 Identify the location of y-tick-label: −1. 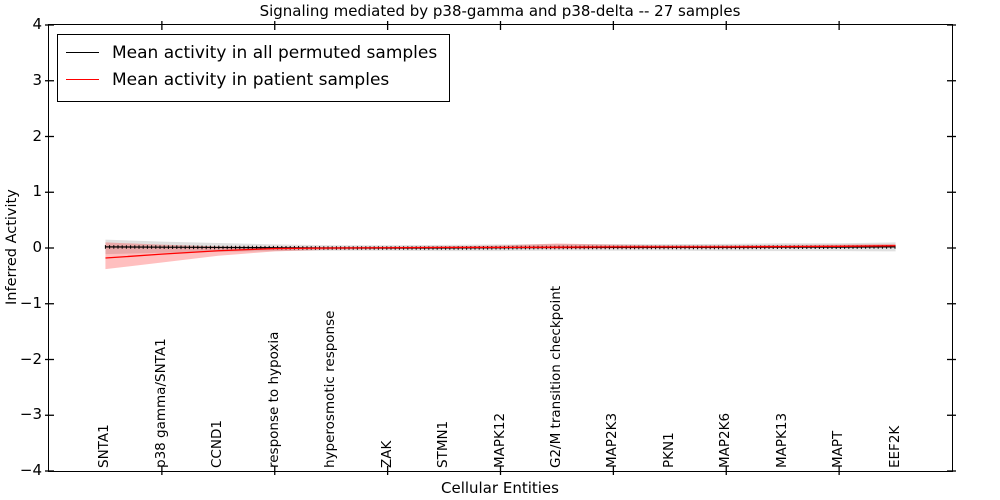
(30, 302).